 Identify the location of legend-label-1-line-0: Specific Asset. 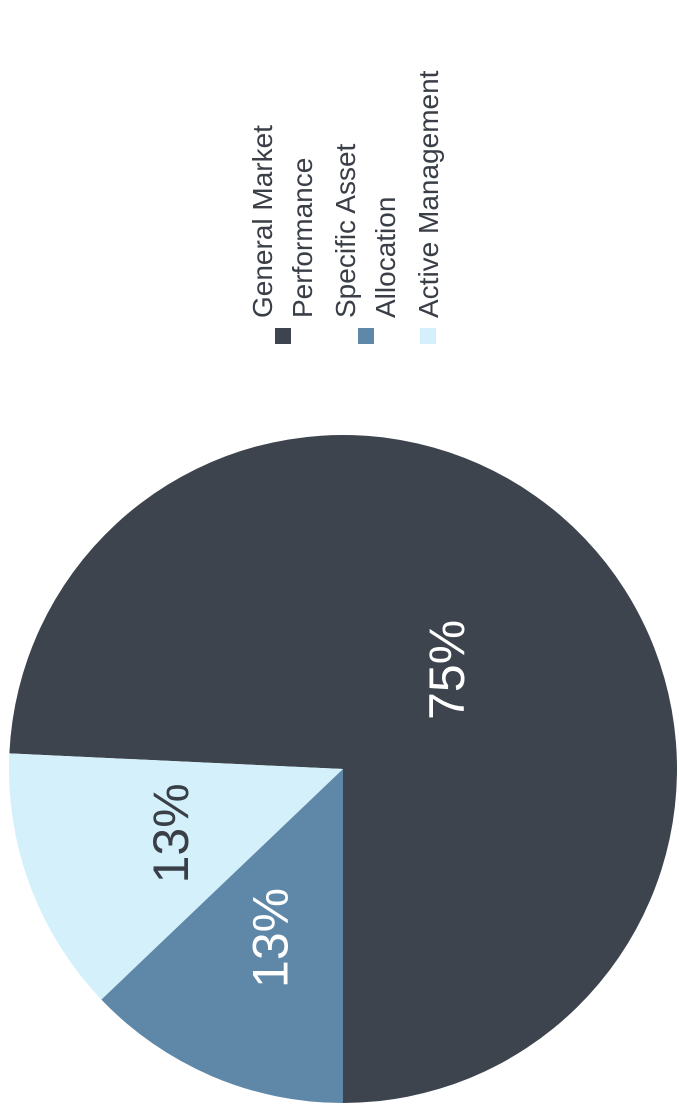
(345, 230).